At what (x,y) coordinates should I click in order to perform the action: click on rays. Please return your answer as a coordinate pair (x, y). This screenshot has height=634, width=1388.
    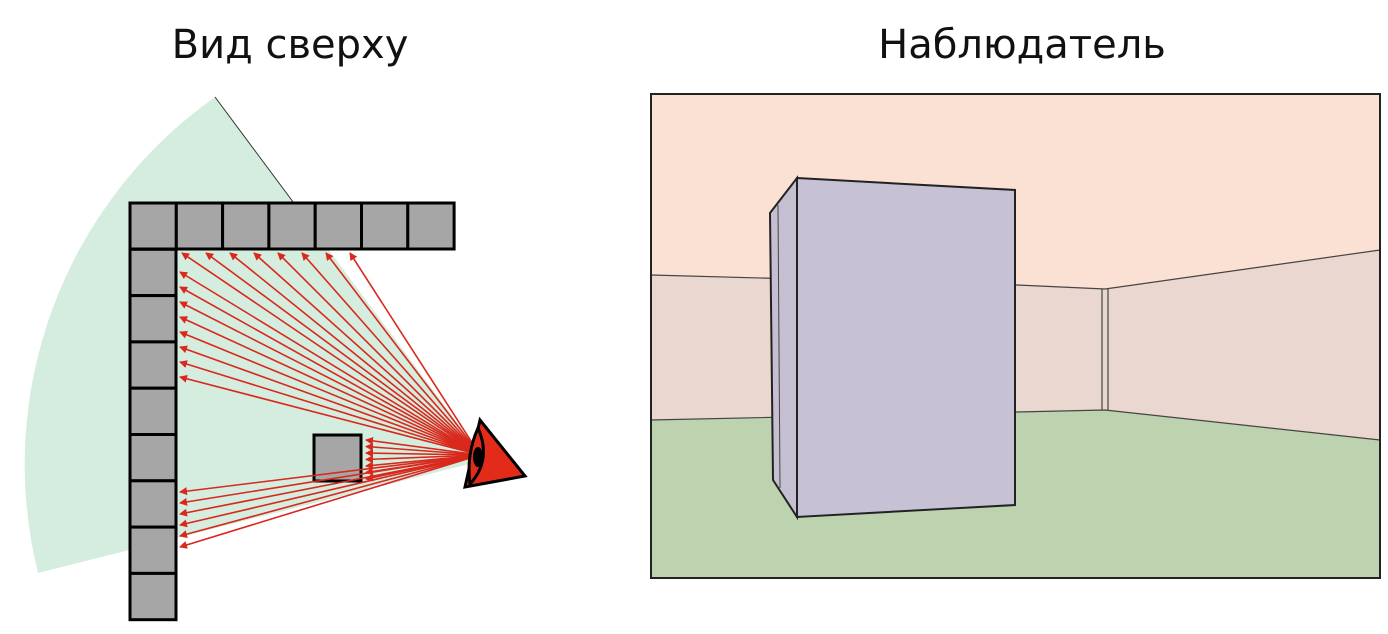
    Looking at the image, I should click on (330, 400).